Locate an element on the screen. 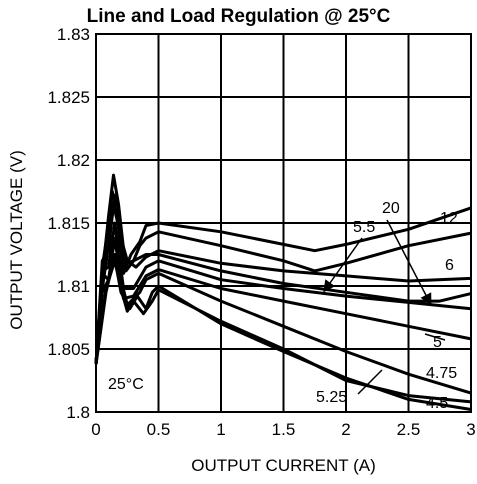  series-label: 4.5 is located at coordinates (437, 403).